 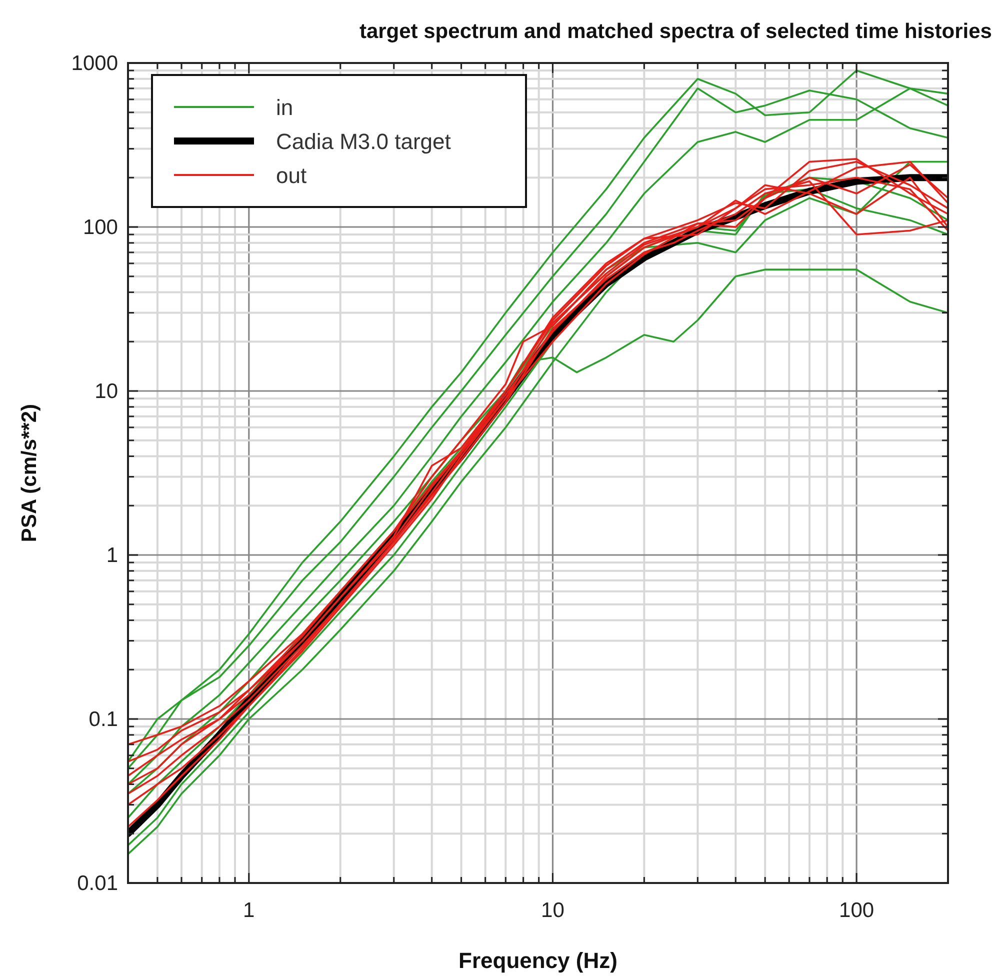 What do you see at coordinates (291, 175) in the screenshot?
I see `legend-label: out` at bounding box center [291, 175].